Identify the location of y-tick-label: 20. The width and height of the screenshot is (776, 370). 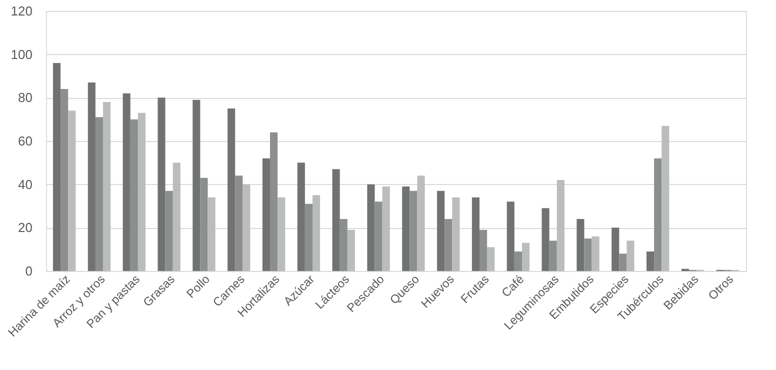
(25, 228).